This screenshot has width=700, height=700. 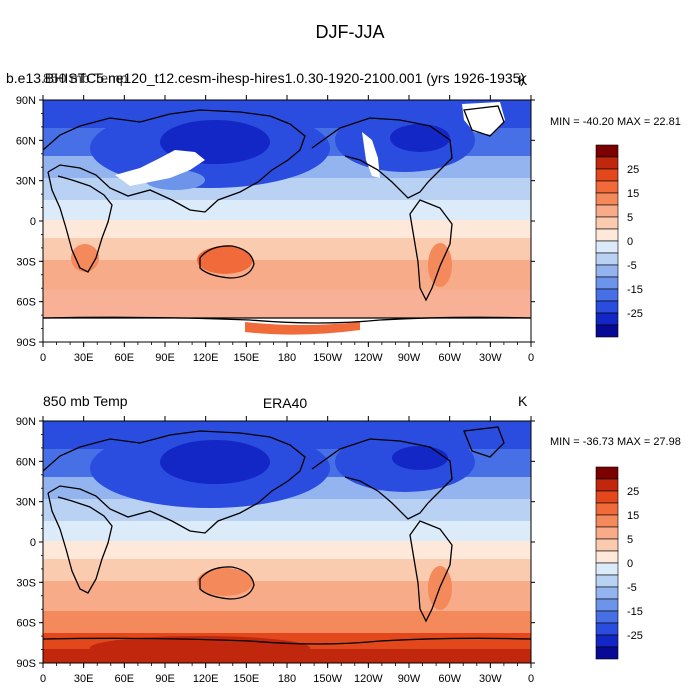 What do you see at coordinates (26, 303) in the screenshot?
I see `top-lat-label: 60S` at bounding box center [26, 303].